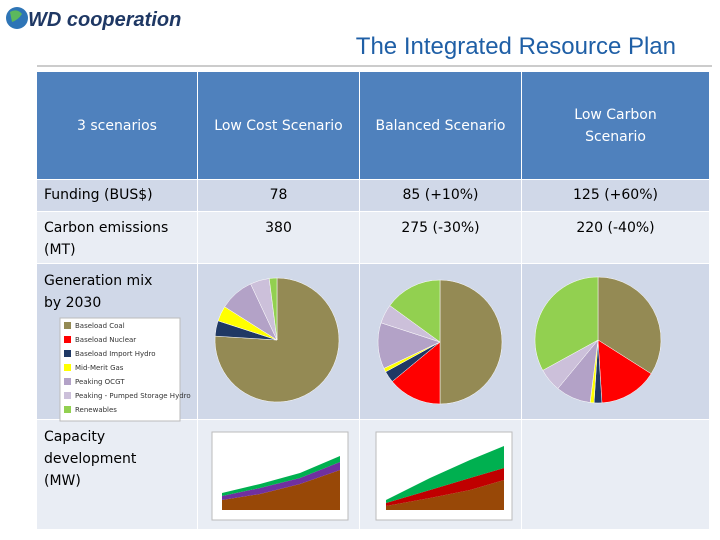 The width and height of the screenshot is (720, 540). Describe the element at coordinates (133, 396) in the screenshot. I see `legend-label: Peaking - Pumped Storage Hydro` at that location.